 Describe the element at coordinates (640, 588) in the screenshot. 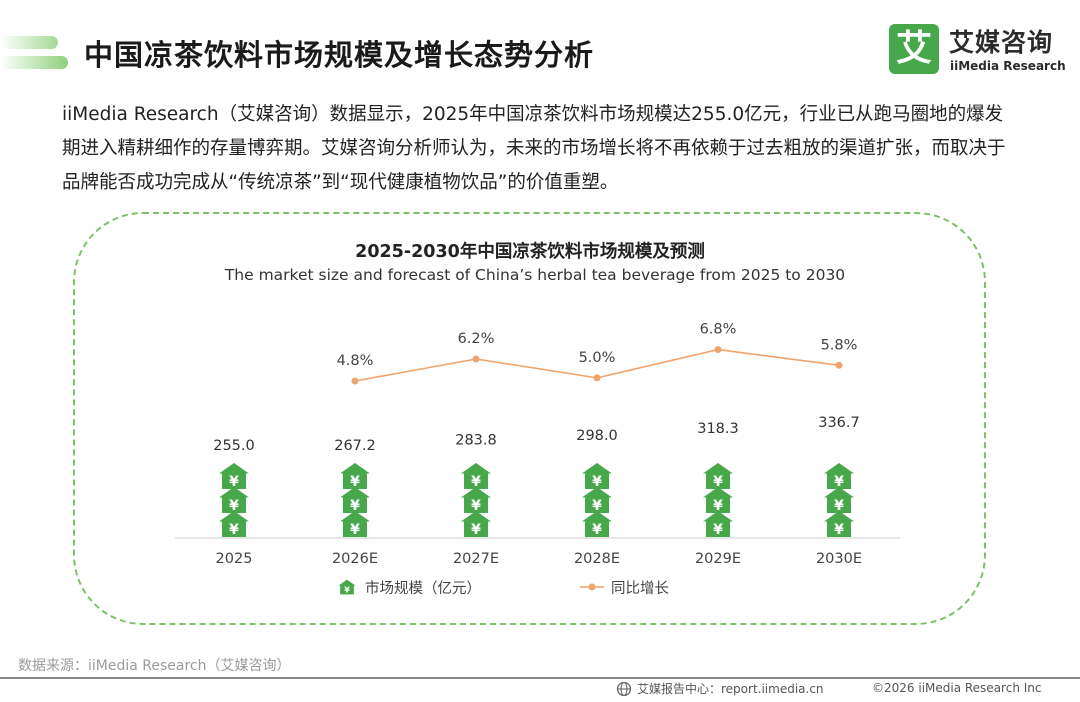

I see `legend-label: 同比增长` at that location.